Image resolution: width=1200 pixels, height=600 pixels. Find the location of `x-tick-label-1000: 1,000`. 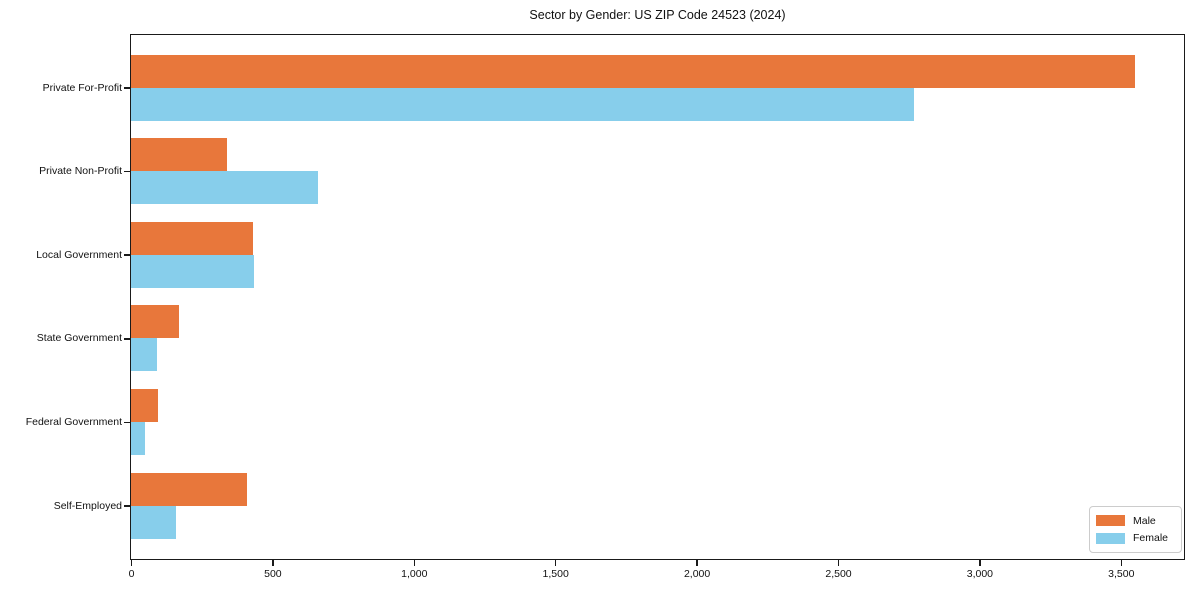

x-tick-label-1000: 1,000 is located at coordinates (414, 574).